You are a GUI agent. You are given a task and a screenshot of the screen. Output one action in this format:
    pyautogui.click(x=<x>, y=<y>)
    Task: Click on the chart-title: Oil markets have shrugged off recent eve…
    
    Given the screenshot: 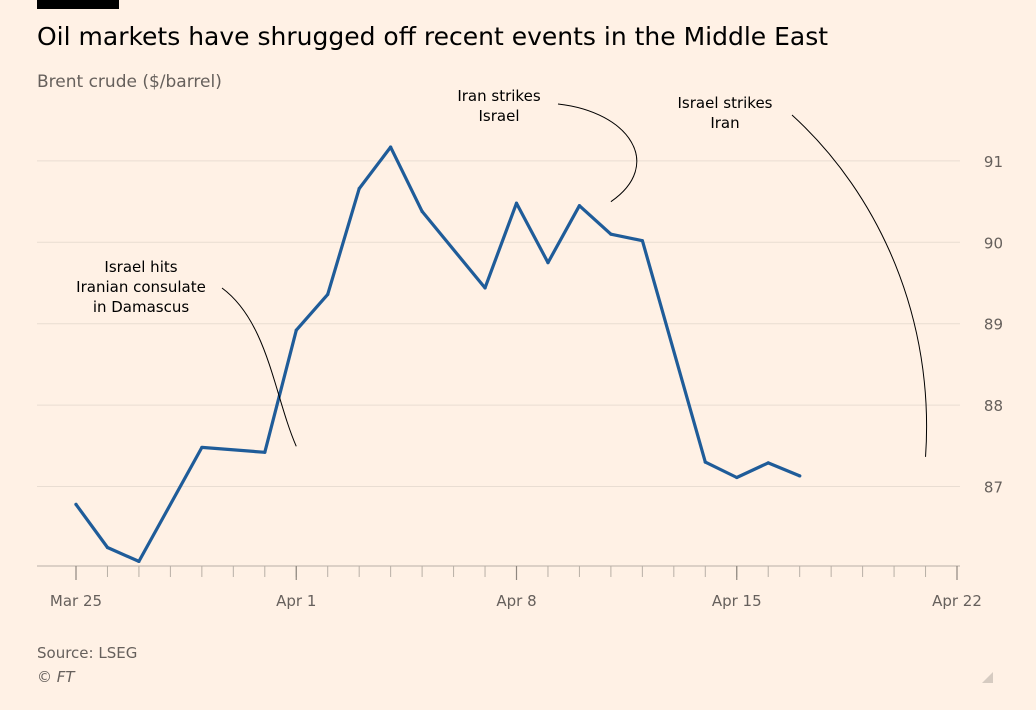 What is the action you would take?
    pyautogui.click(x=433, y=36)
    